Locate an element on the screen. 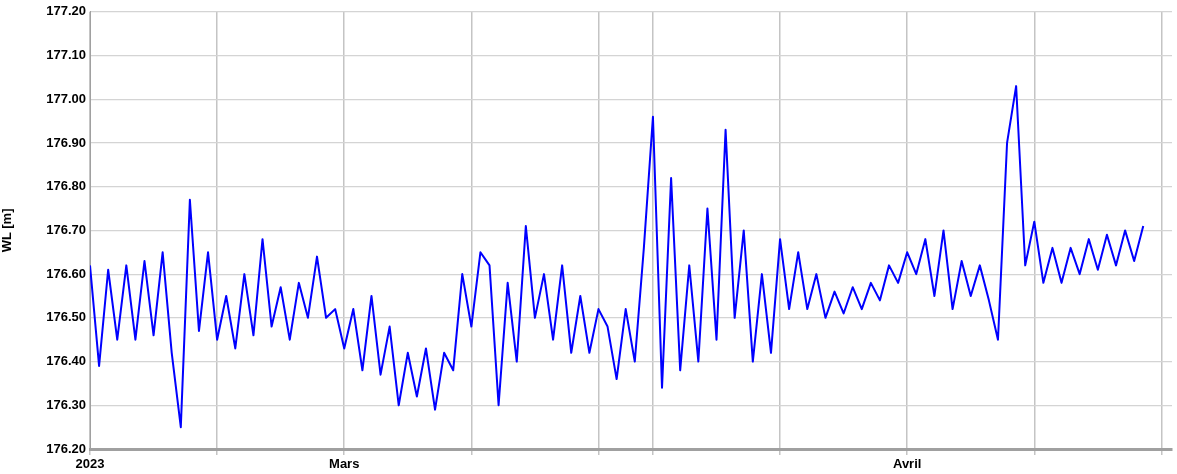 This screenshot has height=474, width=1177. y-tick-label: 177.00 is located at coordinates (66, 98).